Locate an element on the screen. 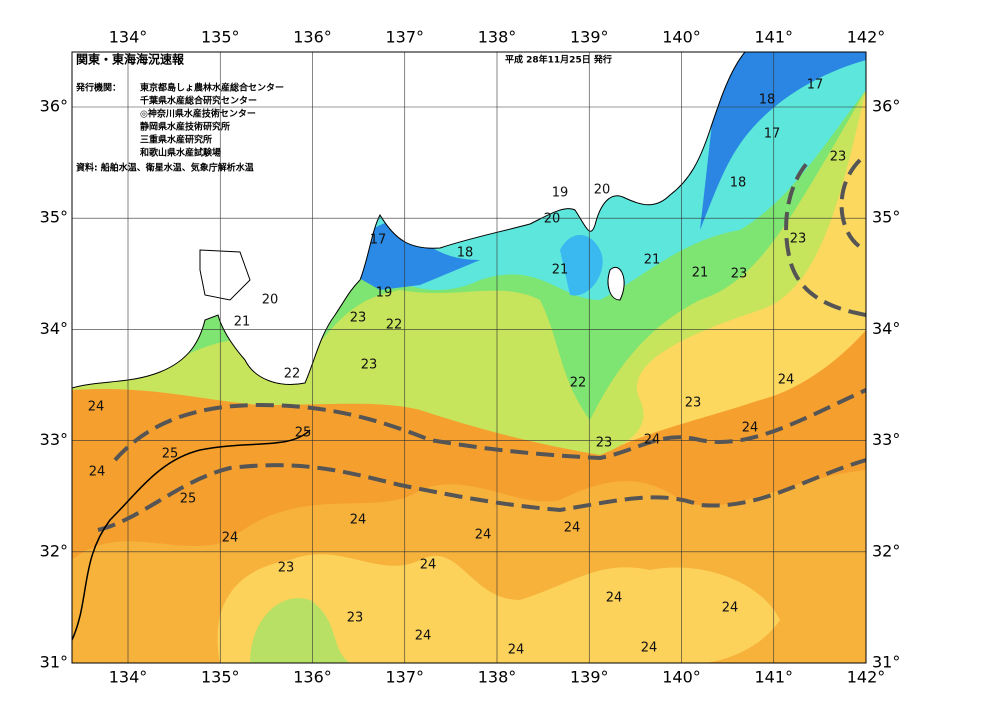 Image resolution: width=1002 pixels, height=709 pixels. date: 平成 28年11月25日 発行 is located at coordinates (558, 60).